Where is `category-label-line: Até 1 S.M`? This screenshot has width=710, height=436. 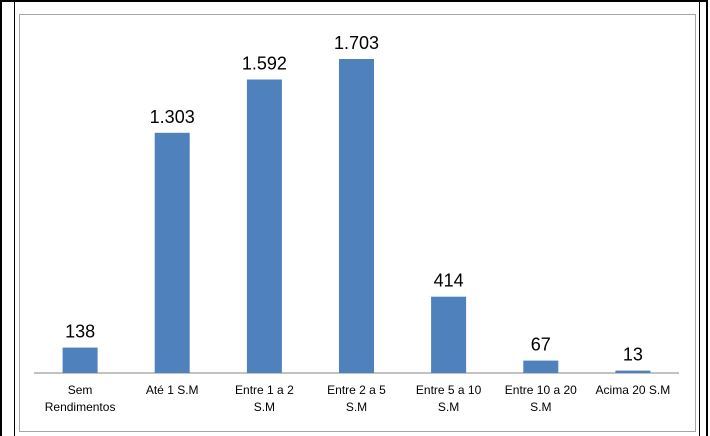
category-label-line: Até 1 S.M is located at coordinates (172, 390).